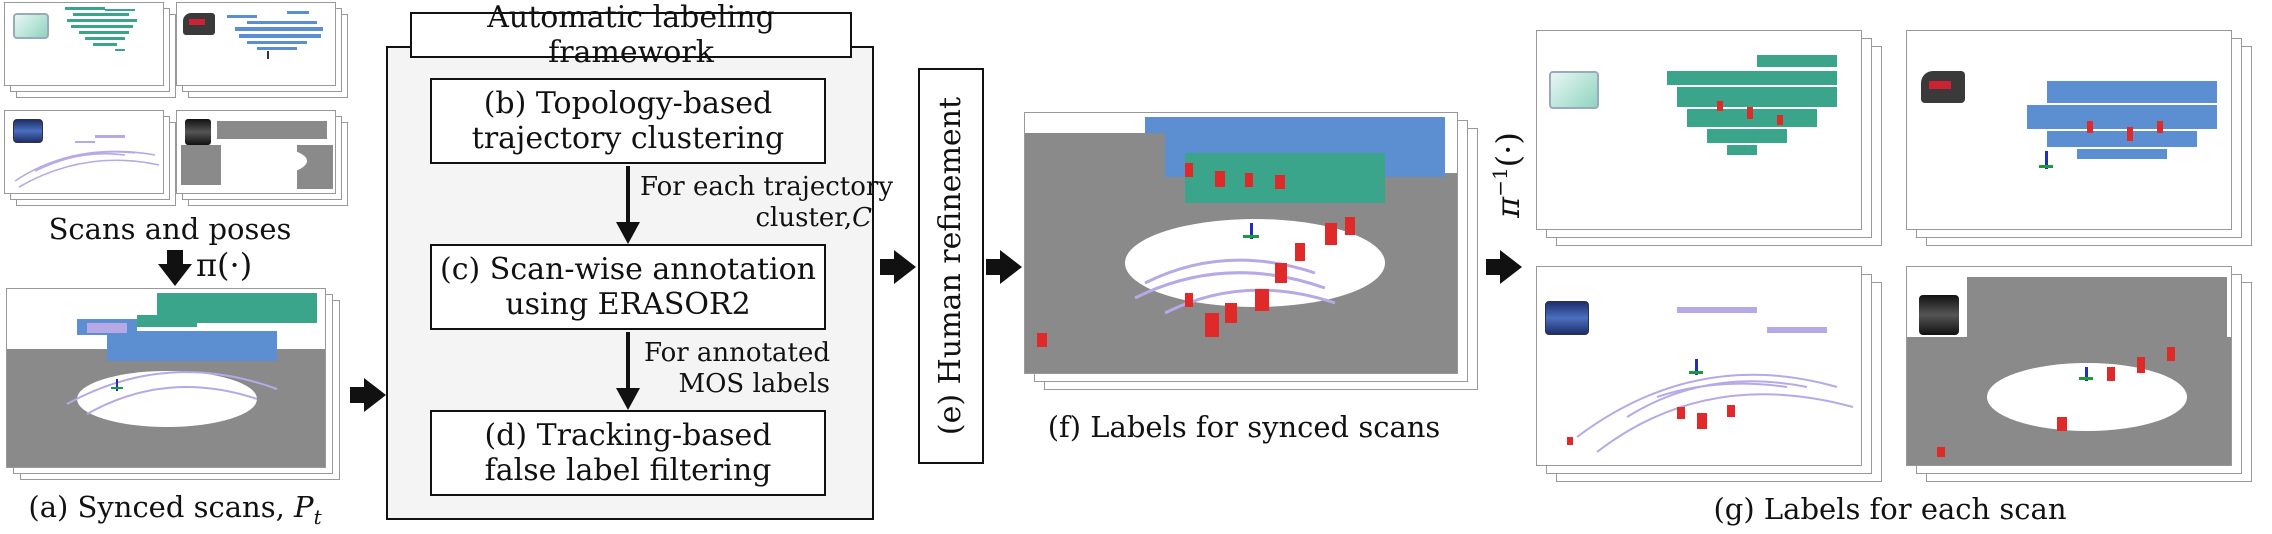  What do you see at coordinates (628, 371) in the screenshot?
I see `arrow-c-to-d` at bounding box center [628, 371].